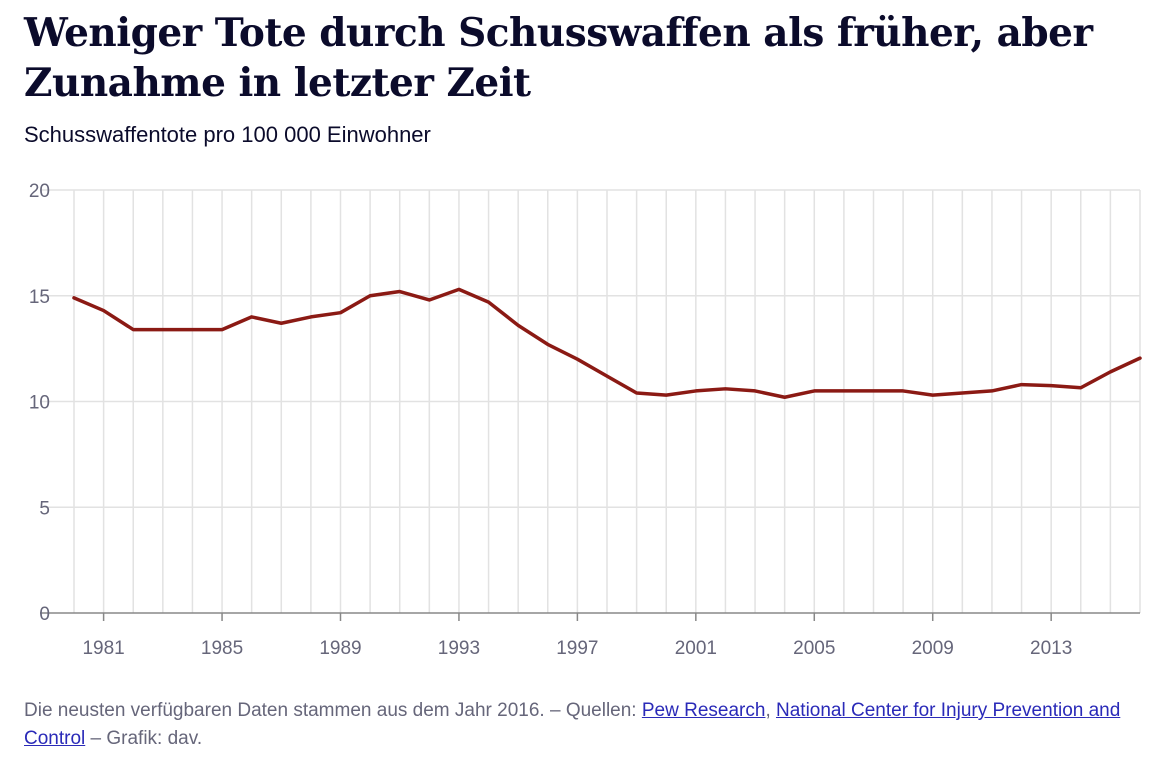  What do you see at coordinates (696, 648) in the screenshot?
I see `x-tick-label: 2001` at bounding box center [696, 648].